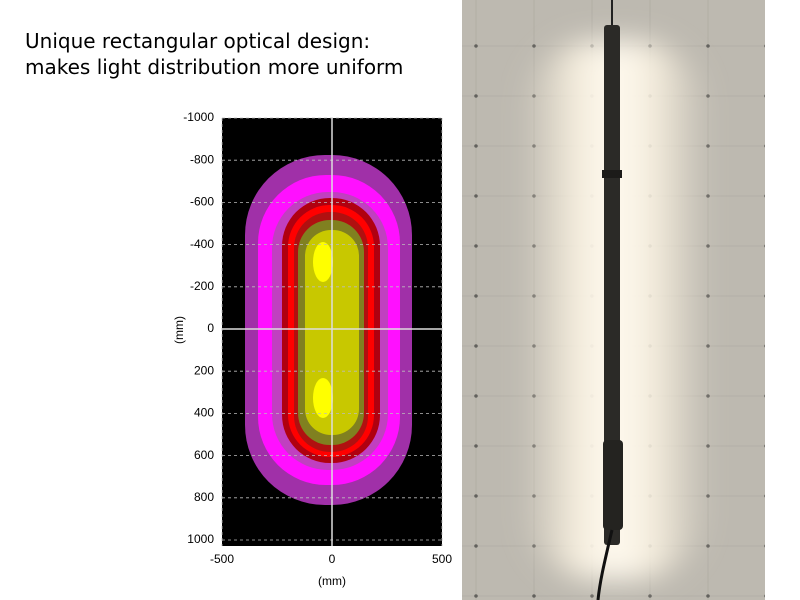 This screenshot has width=800, height=600. Describe the element at coordinates (197, 41) in the screenshot. I see `title-line: Unique rectangular optical design:` at that location.